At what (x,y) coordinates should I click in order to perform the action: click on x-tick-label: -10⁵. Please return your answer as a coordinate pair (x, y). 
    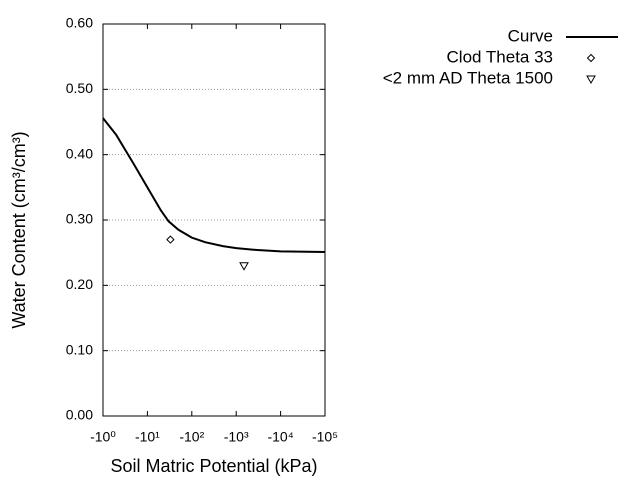
    Looking at the image, I should click on (325, 437).